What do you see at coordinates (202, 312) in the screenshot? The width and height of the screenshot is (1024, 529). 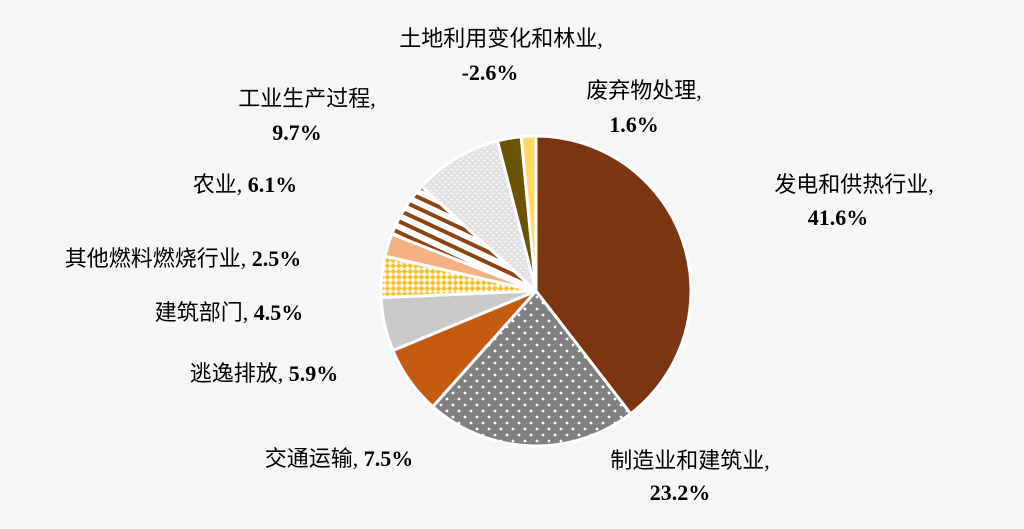 I see `label-buildings-name: 建筑部门,` at bounding box center [202, 312].